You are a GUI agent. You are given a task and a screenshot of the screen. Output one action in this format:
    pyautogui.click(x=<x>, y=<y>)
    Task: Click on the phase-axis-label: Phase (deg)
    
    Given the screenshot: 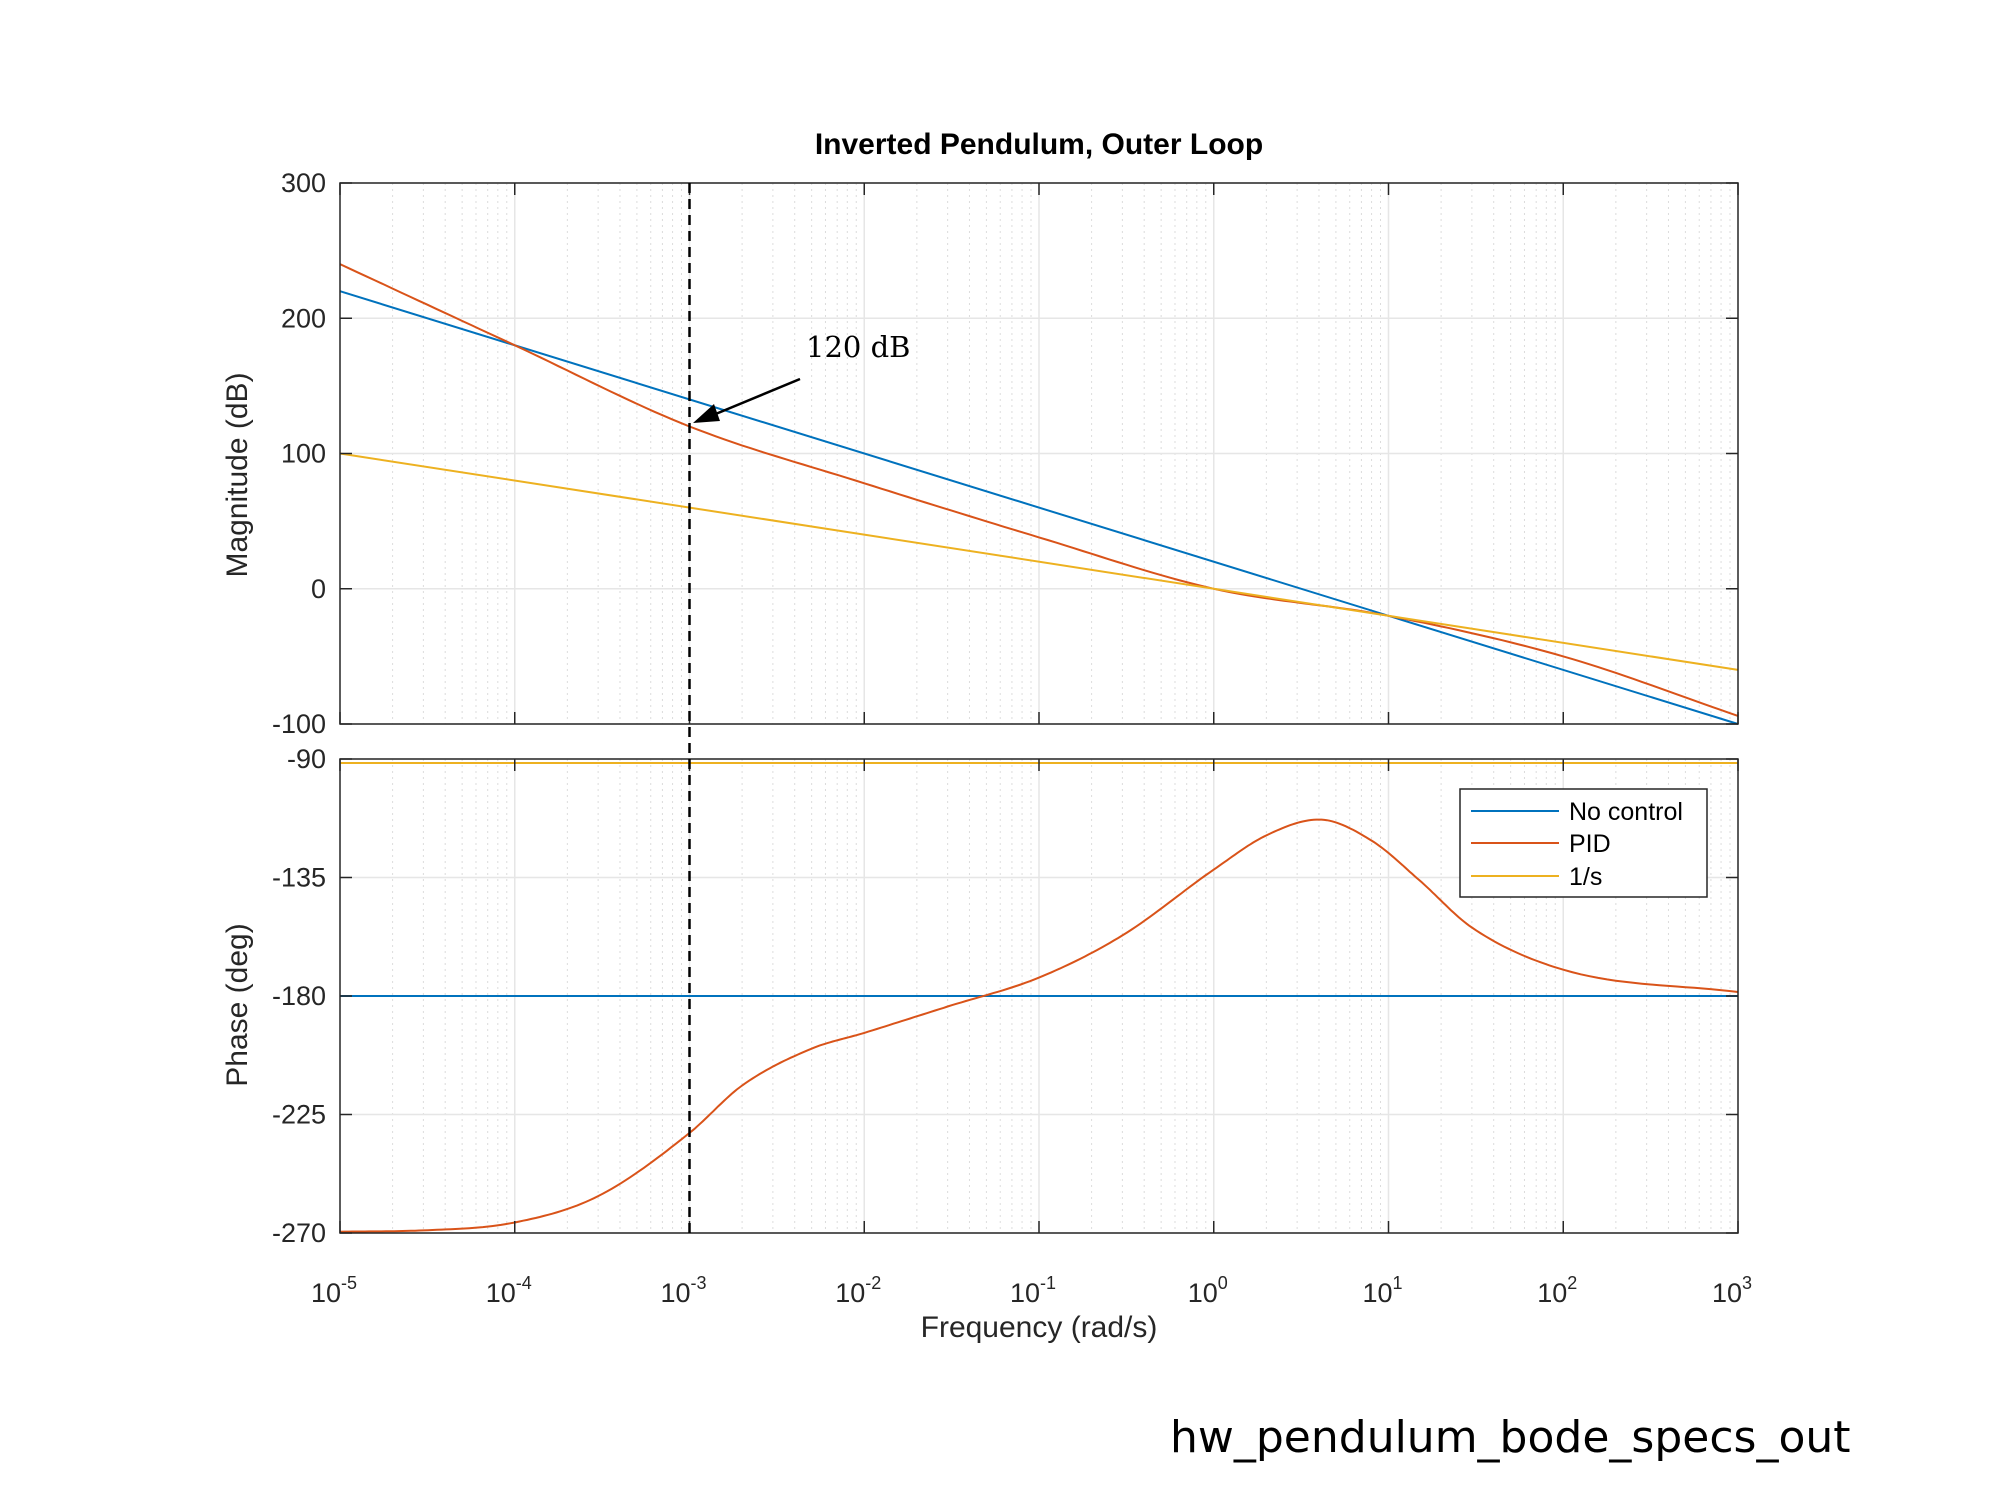 What is the action you would take?
    pyautogui.click(x=237, y=1004)
    